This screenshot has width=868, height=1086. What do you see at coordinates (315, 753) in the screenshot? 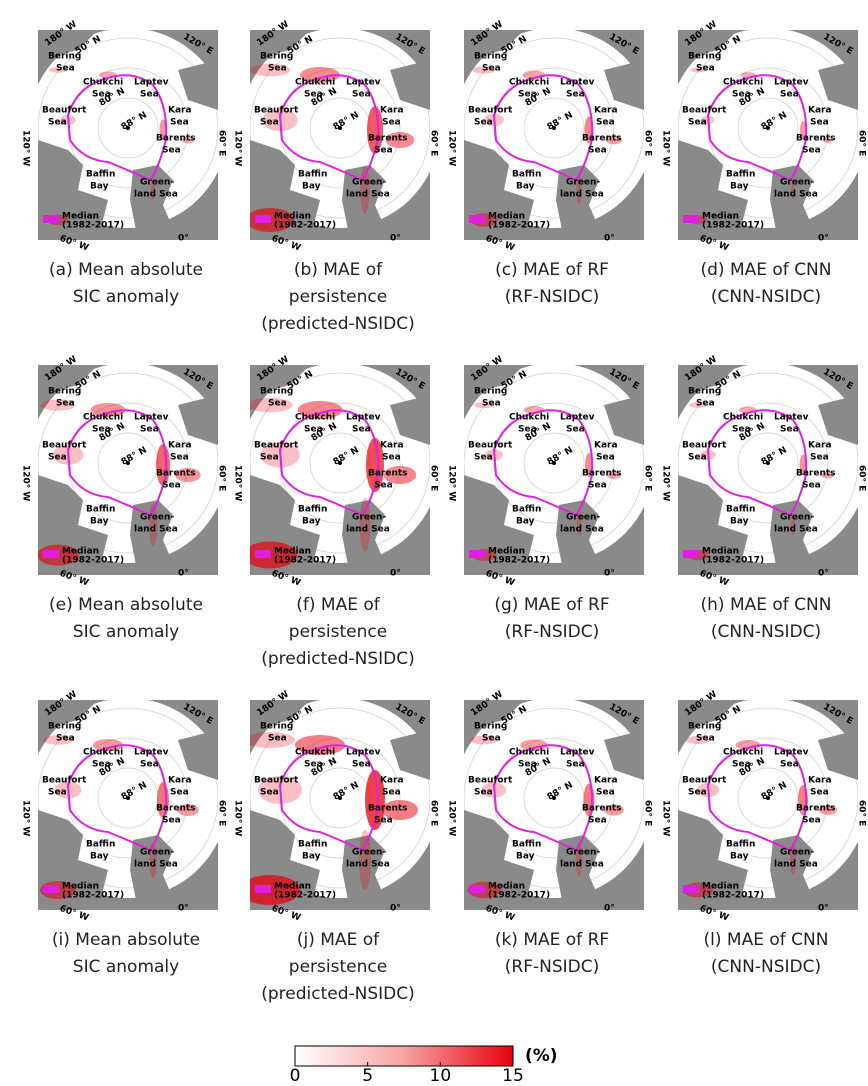
I see `map-label: Chukchi` at bounding box center [315, 753].